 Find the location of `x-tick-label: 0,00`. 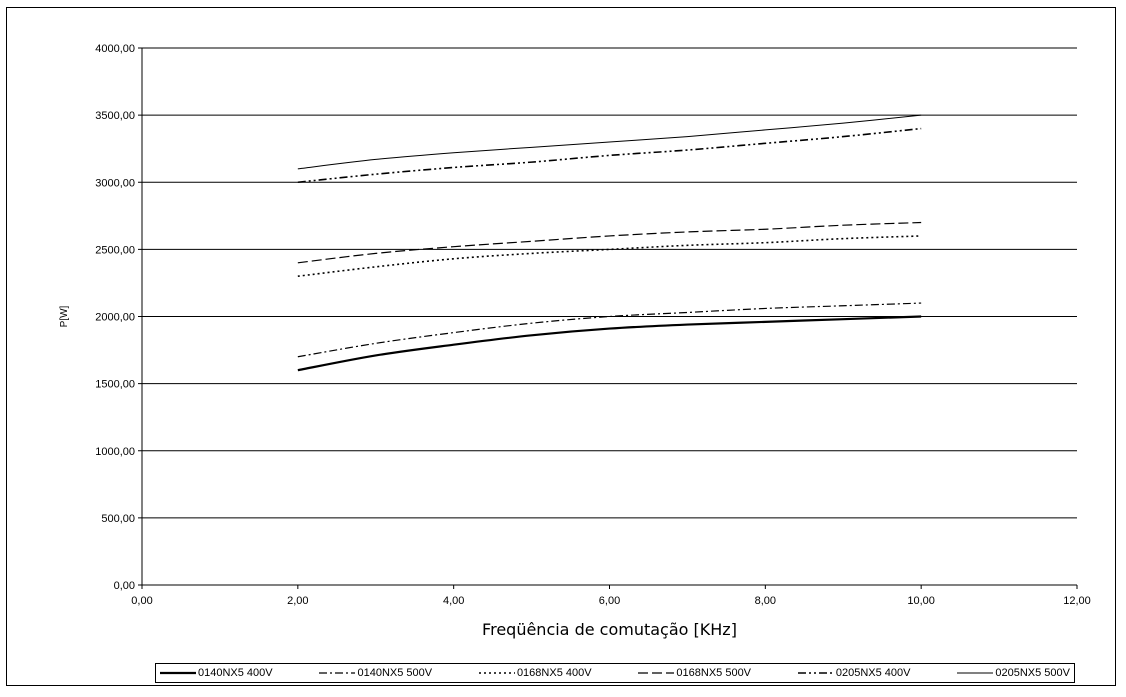

x-tick-label: 0,00 is located at coordinates (141, 601).